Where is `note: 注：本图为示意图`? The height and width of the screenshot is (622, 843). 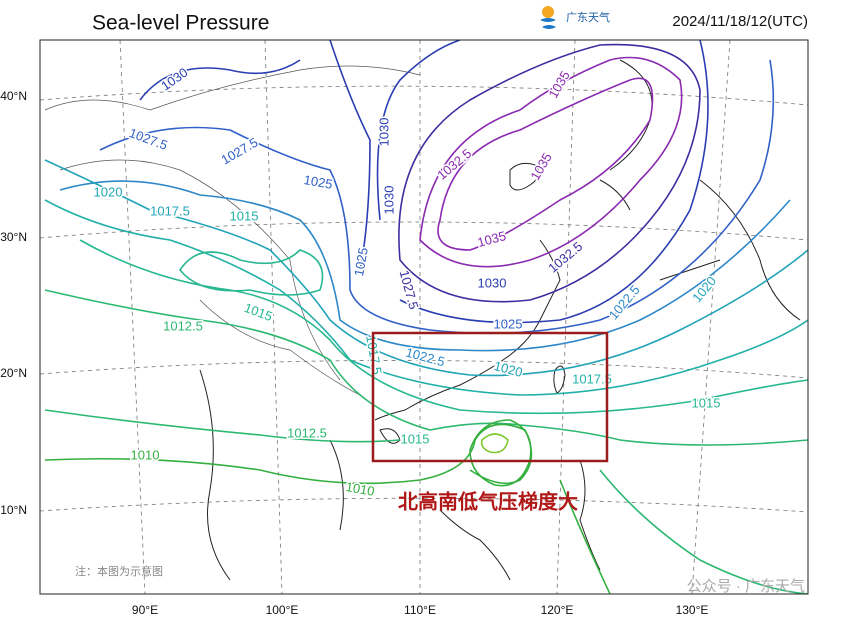 note: 注：本图为示意图 is located at coordinates (119, 571).